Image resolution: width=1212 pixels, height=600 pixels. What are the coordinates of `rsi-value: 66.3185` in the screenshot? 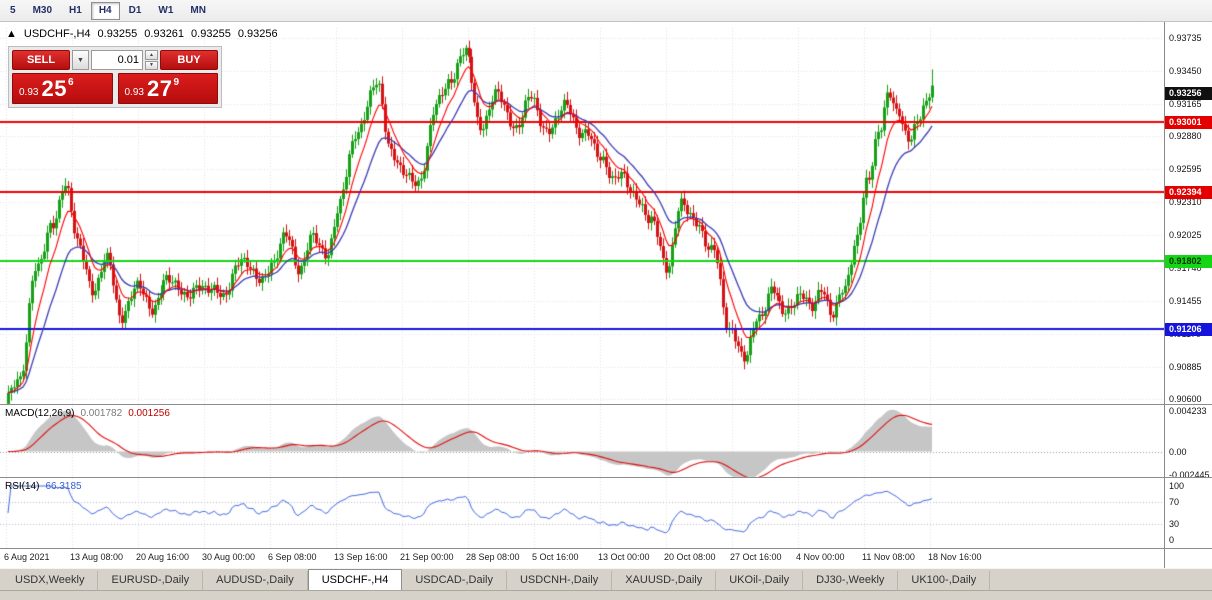 It's located at (63, 486).